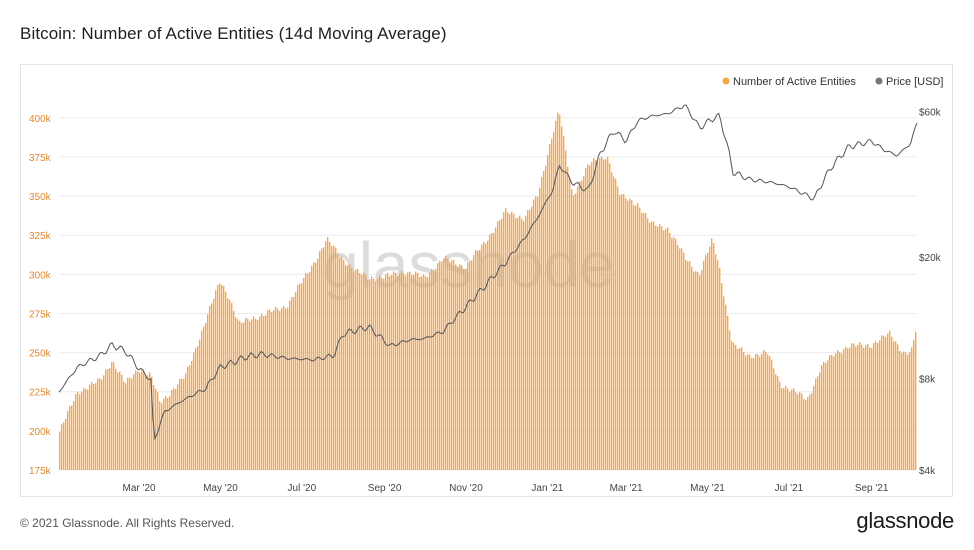 The image size is (974, 550). I want to click on legend: Number of Active Entities Price [USD], so click(832, 82).